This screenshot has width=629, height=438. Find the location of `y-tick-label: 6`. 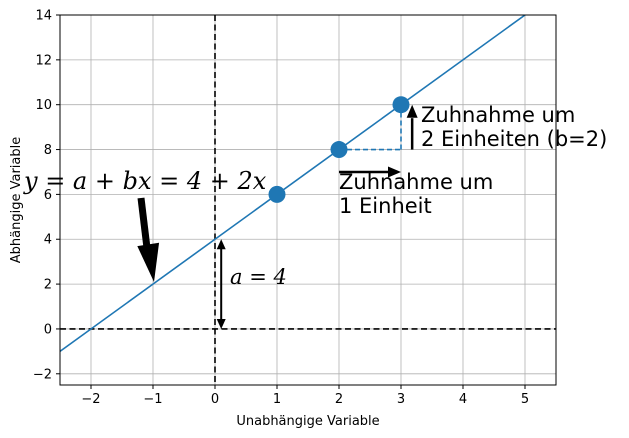

y-tick-label: 6 is located at coordinates (48, 195).